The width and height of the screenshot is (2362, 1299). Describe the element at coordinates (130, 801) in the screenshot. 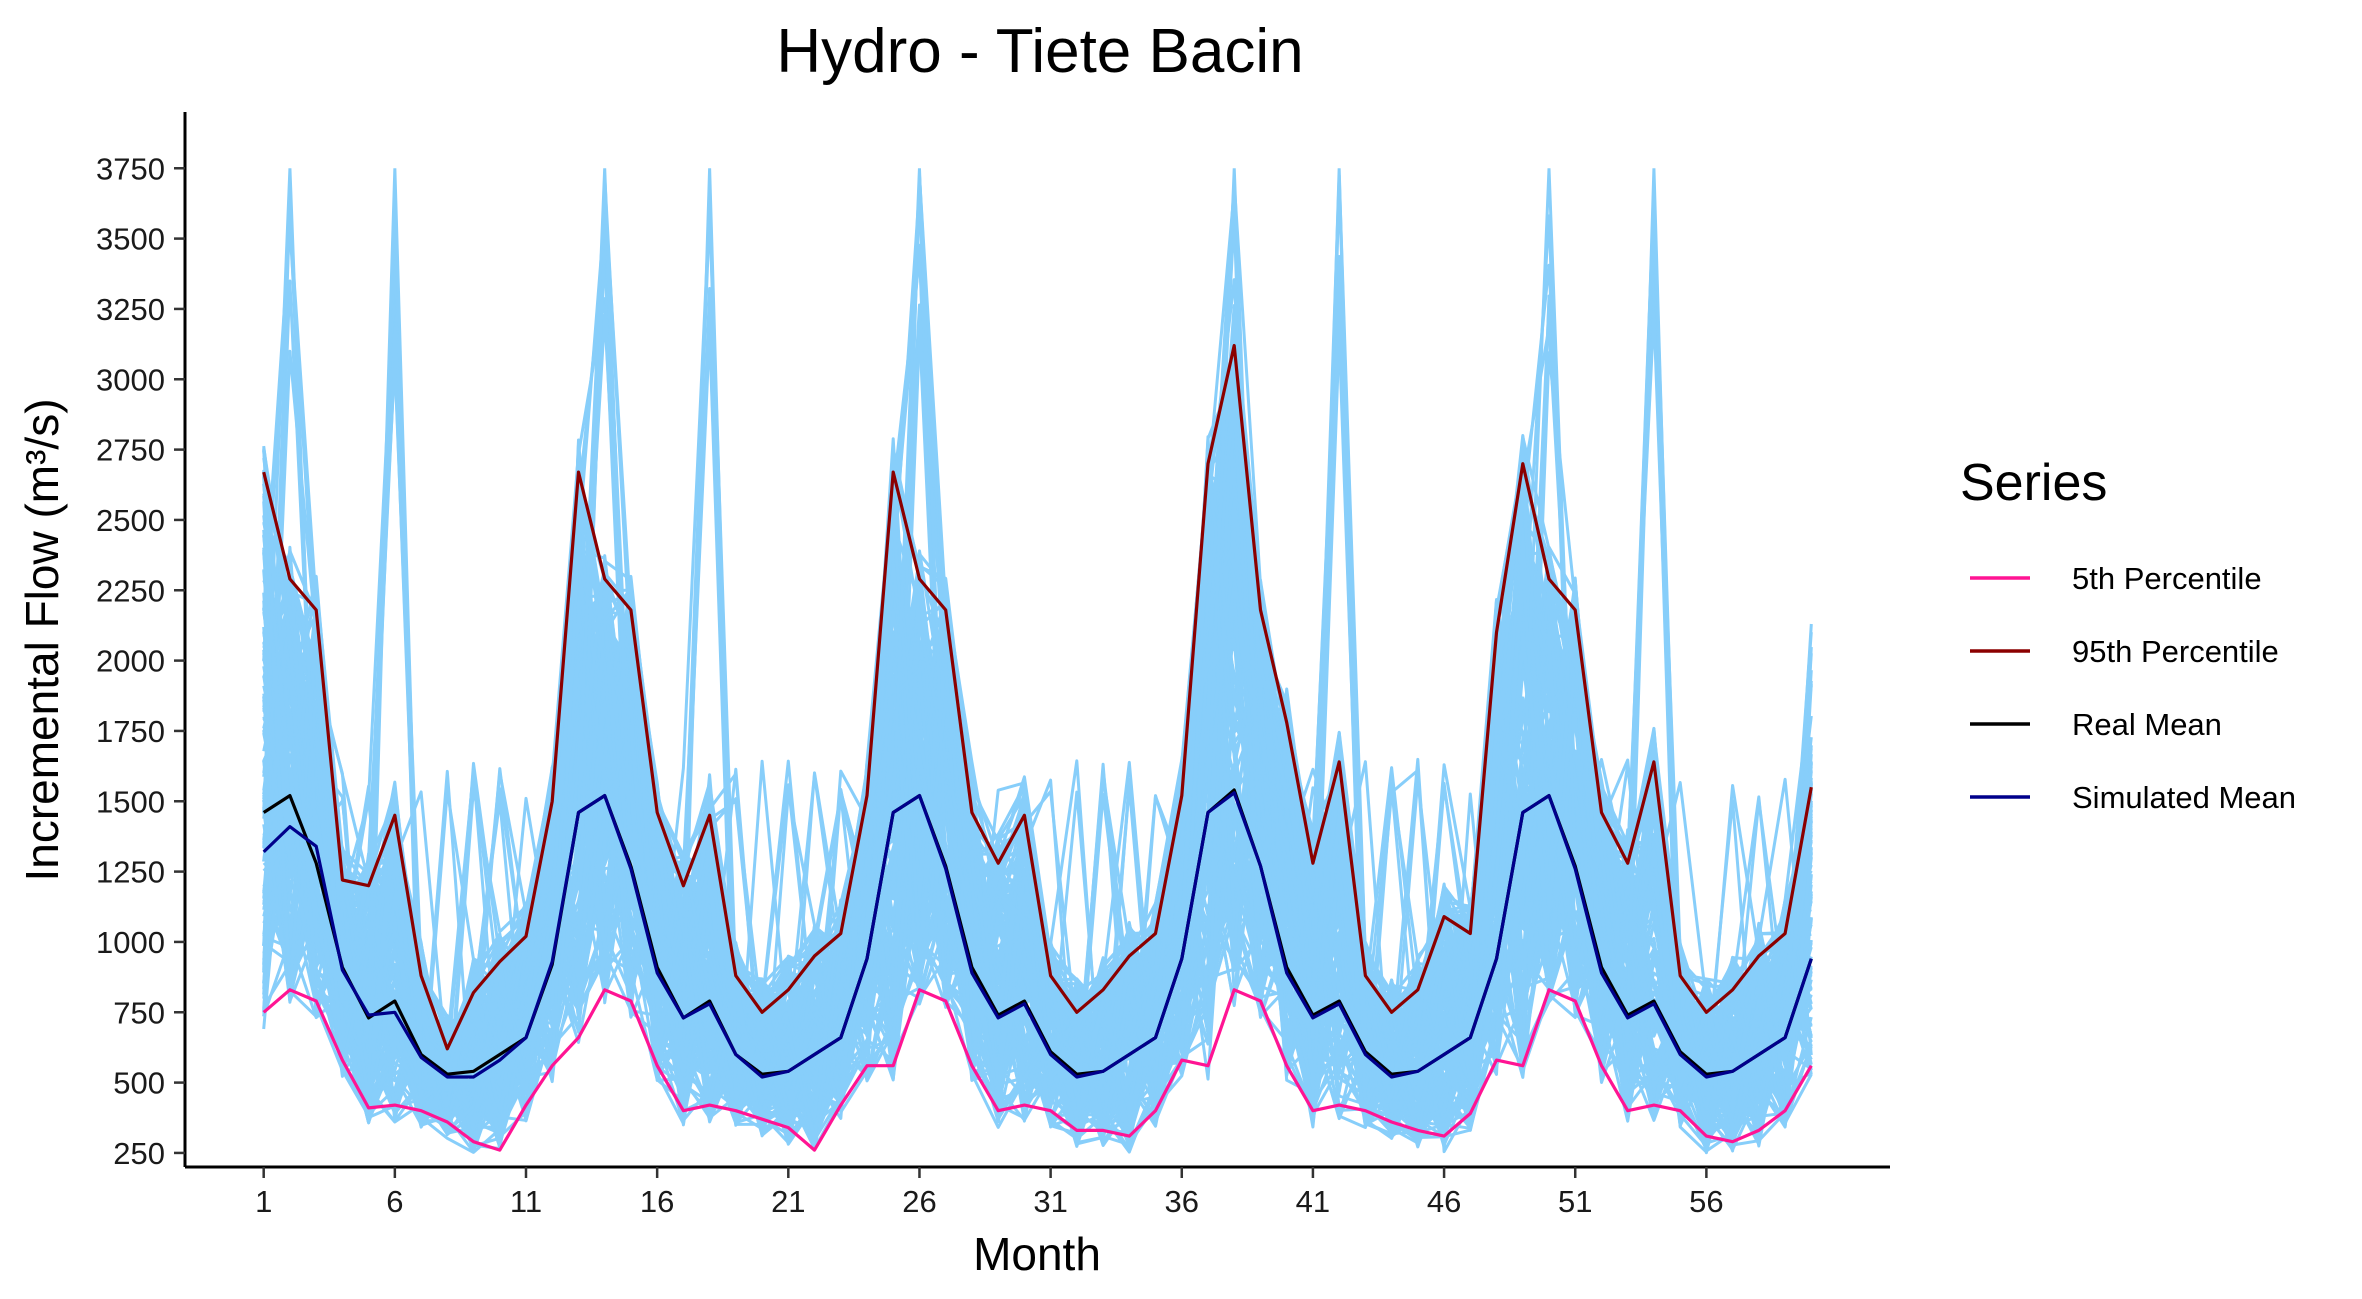

I see `y-tick-label: 1500` at that location.